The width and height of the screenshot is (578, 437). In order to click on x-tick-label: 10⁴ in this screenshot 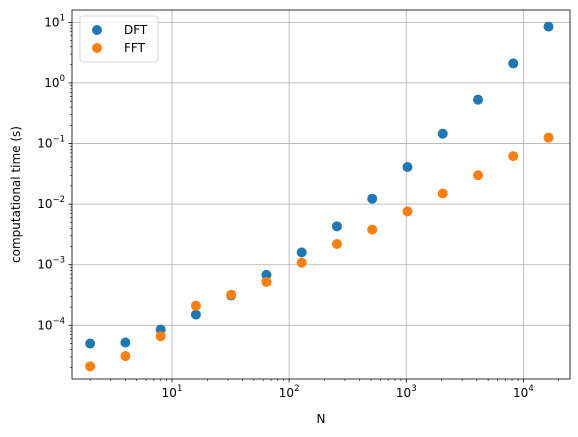, I will do `click(523, 392)`.